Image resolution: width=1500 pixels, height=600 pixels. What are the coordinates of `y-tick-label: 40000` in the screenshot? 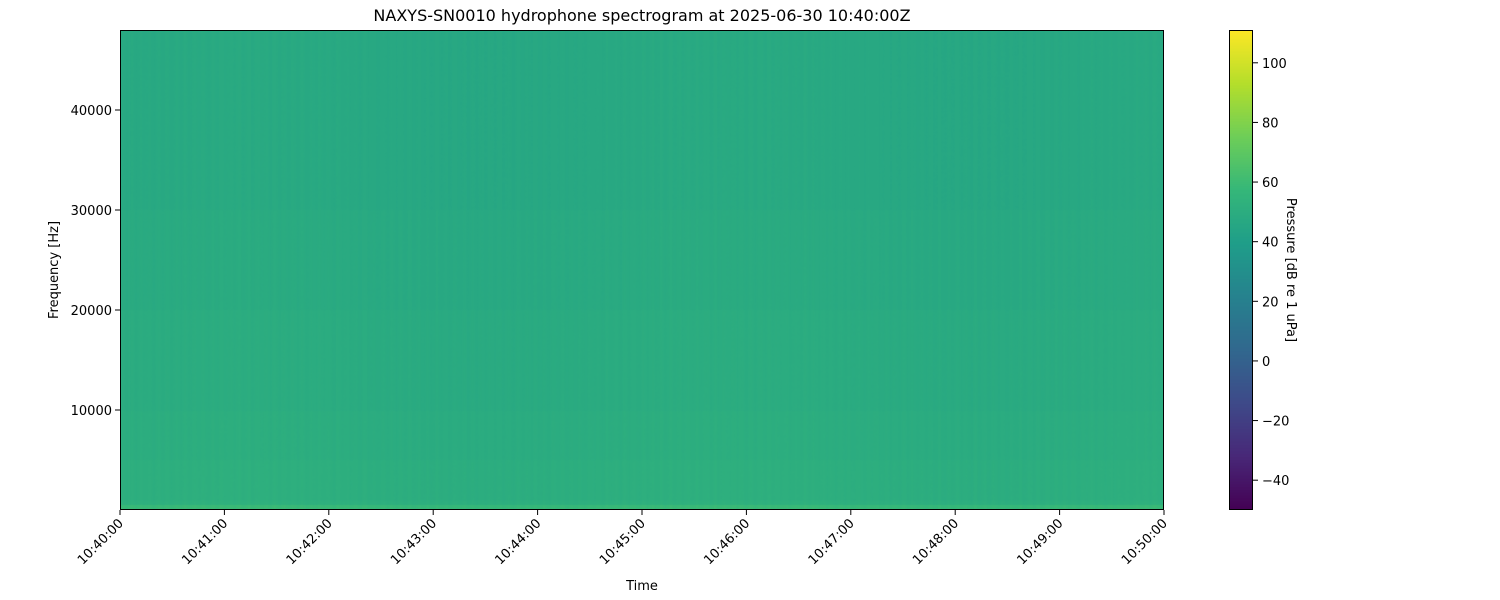 It's located at (91, 111).